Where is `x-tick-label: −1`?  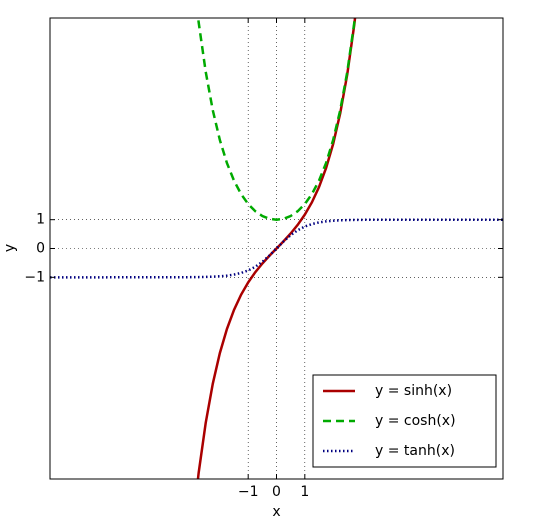 x-tick-label: −1 is located at coordinates (248, 492).